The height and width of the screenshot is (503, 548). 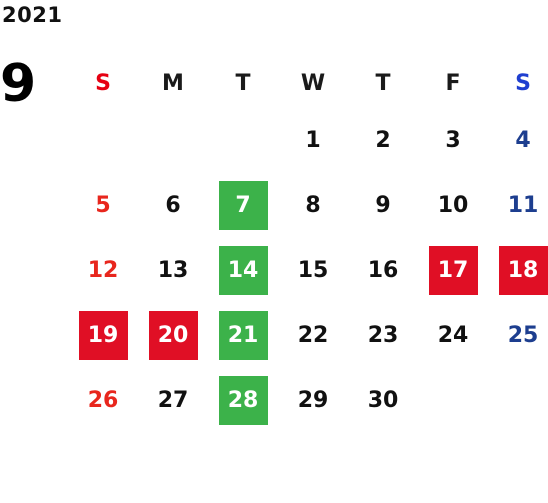 I want to click on calendar-day: 6, so click(x=173, y=205).